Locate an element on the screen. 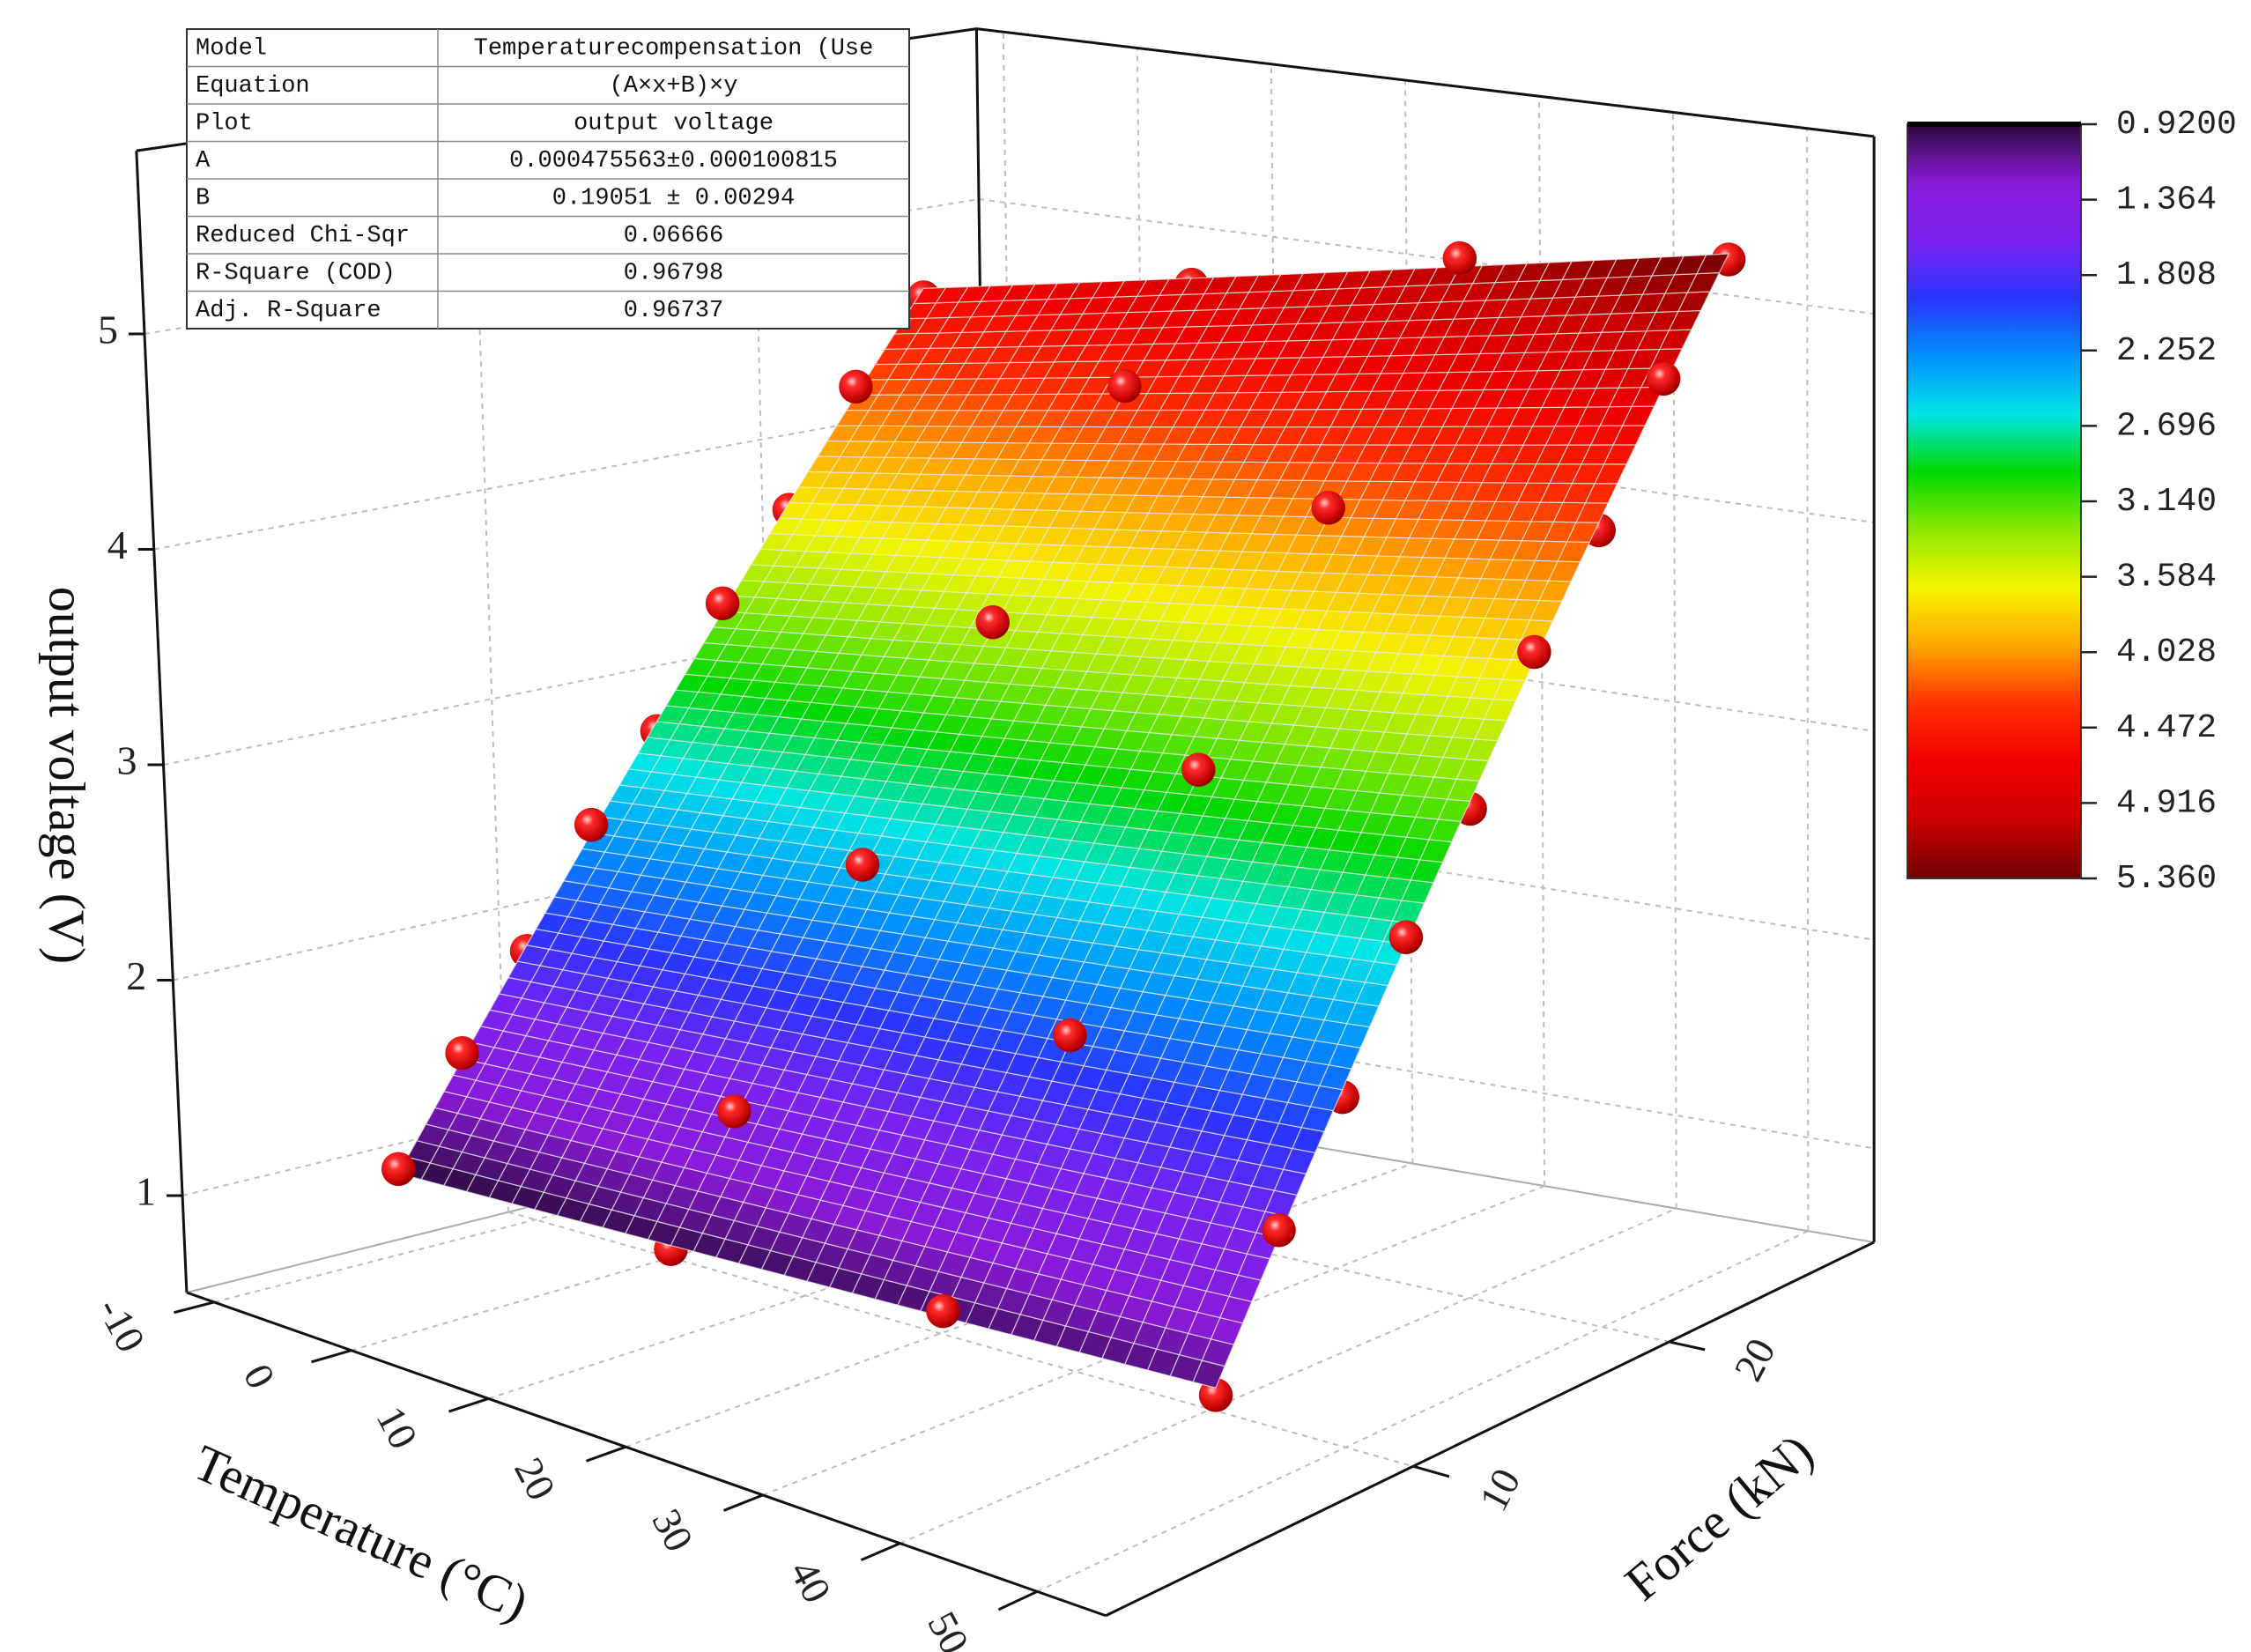 The width and height of the screenshot is (2251, 1652). y-axis-title: Force (kN) is located at coordinates (1719, 1517).